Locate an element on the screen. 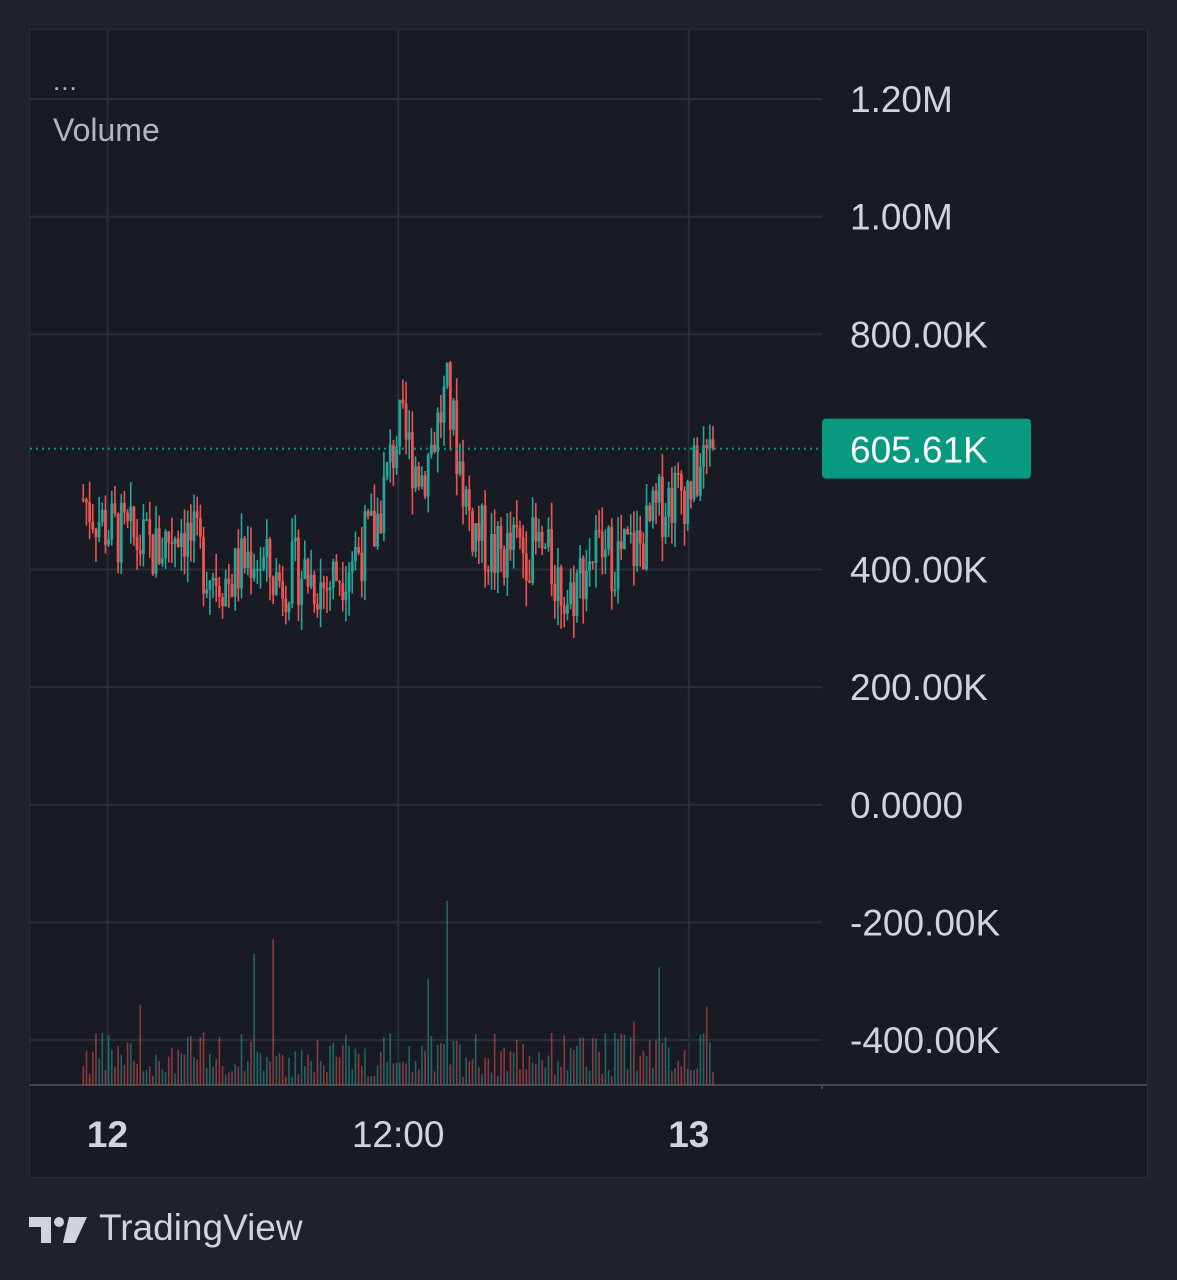 The height and width of the screenshot is (1280, 1177). x-axis: 12 12:00 13 is located at coordinates (398, 1134).